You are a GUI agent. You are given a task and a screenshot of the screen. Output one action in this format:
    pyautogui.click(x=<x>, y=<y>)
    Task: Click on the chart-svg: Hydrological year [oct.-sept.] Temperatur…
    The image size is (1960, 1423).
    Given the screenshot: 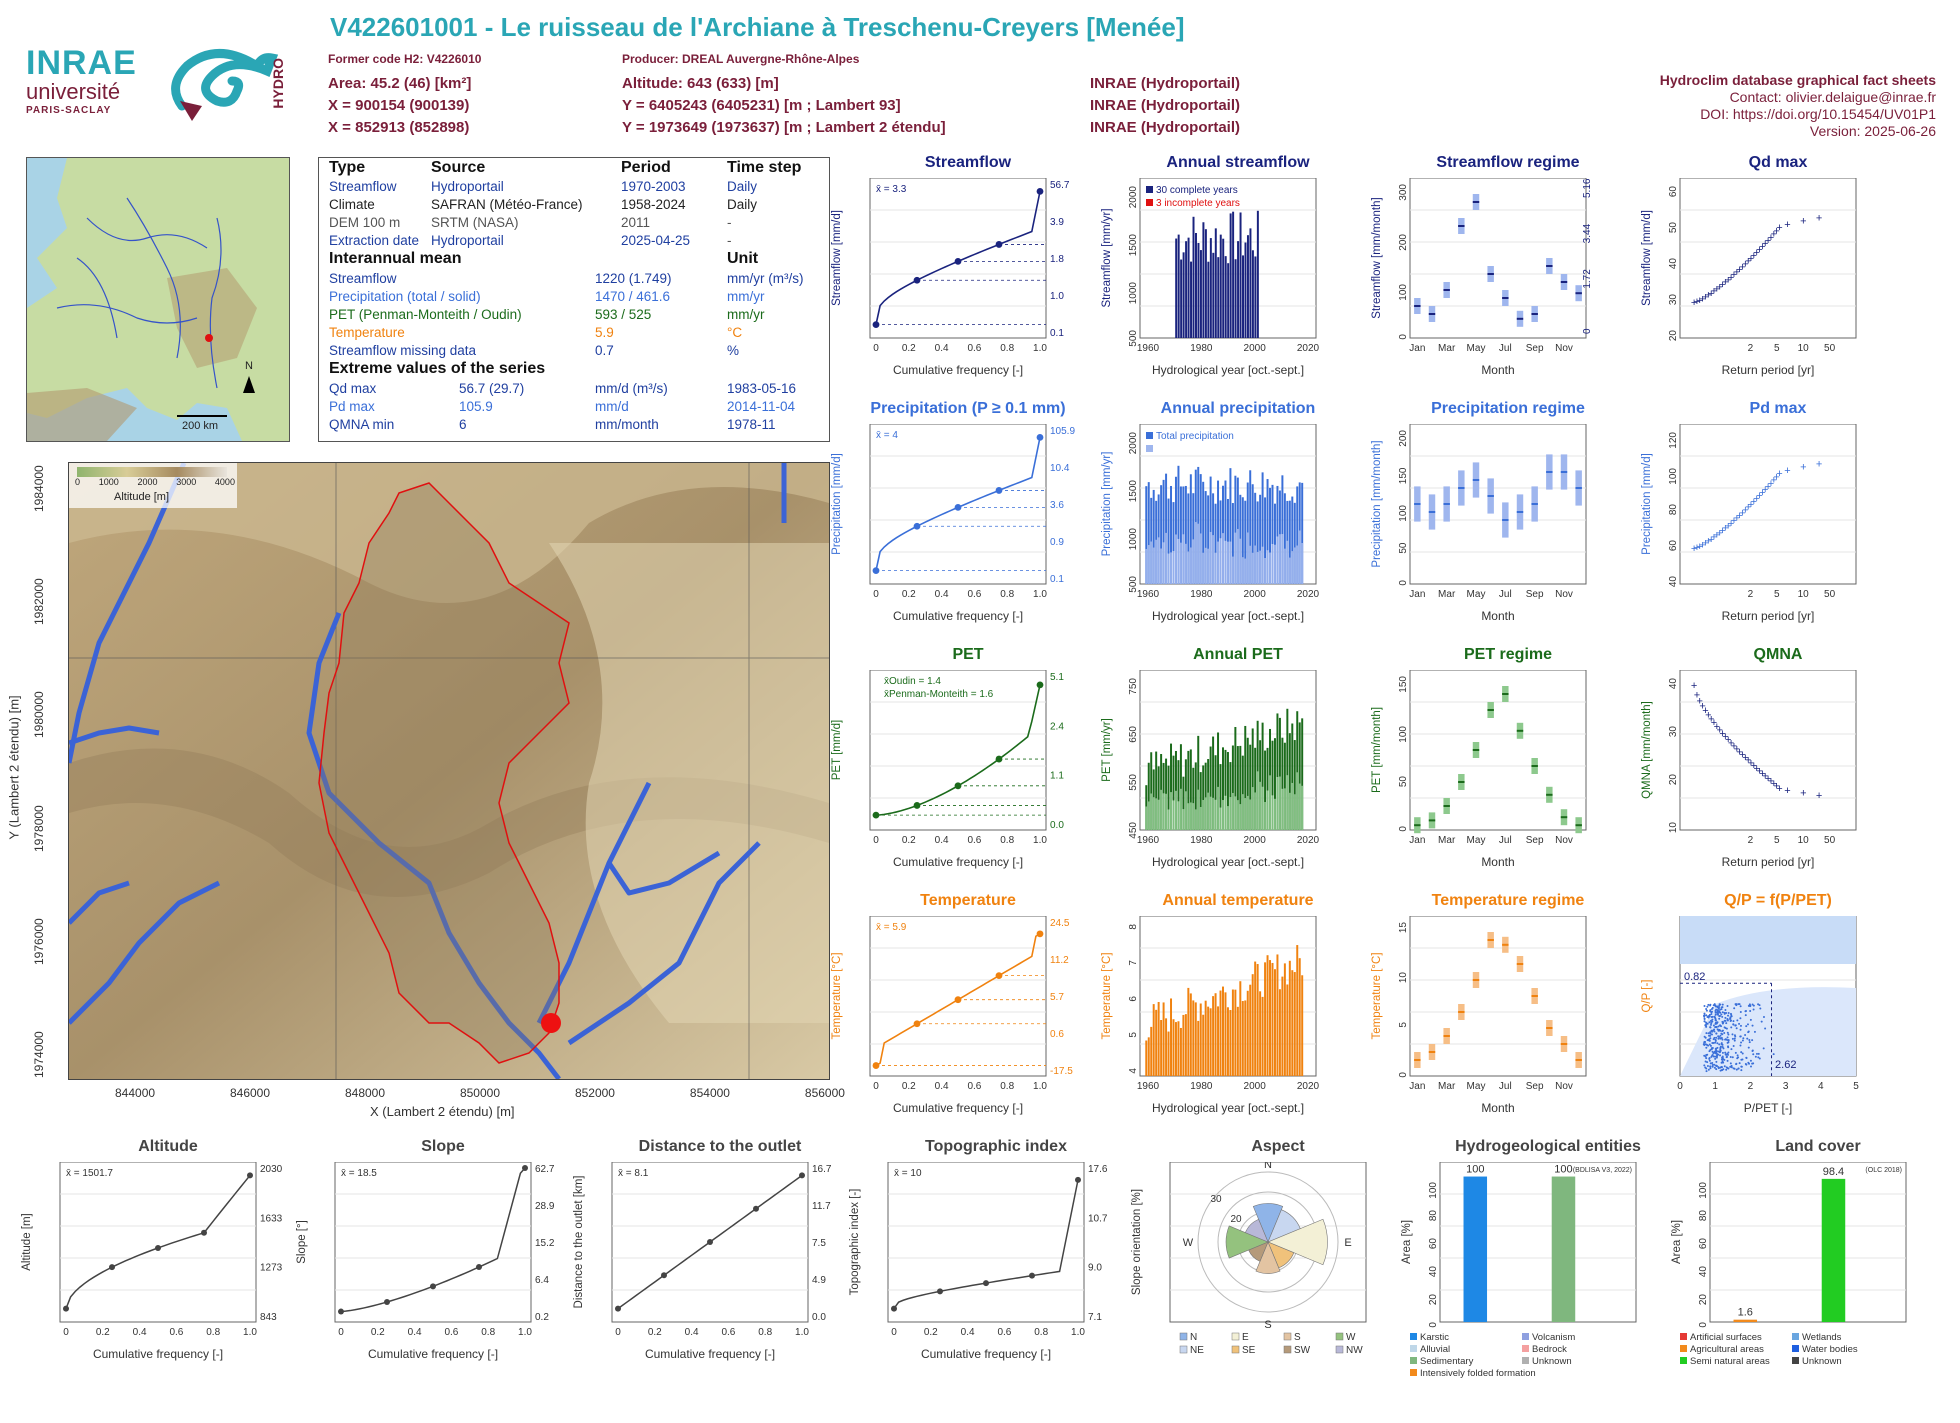 What is the action you would take?
    pyautogui.click(x=1210, y=1015)
    